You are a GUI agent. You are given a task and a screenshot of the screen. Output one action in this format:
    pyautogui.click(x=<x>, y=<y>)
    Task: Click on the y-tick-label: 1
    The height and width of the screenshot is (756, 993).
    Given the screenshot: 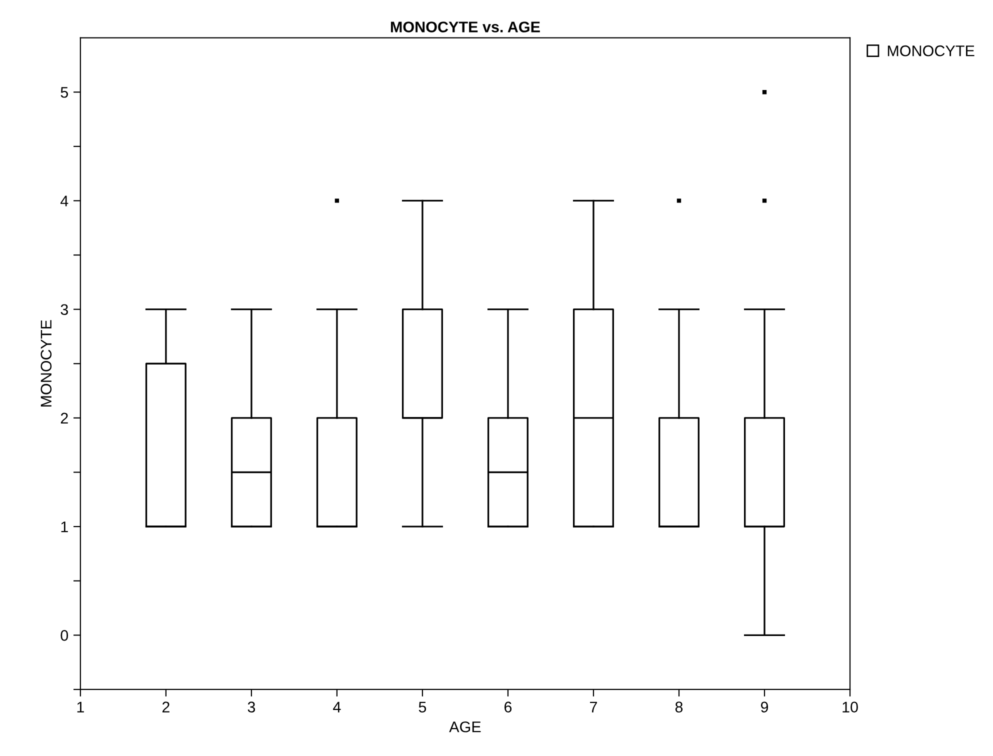 What is the action you would take?
    pyautogui.click(x=64, y=527)
    